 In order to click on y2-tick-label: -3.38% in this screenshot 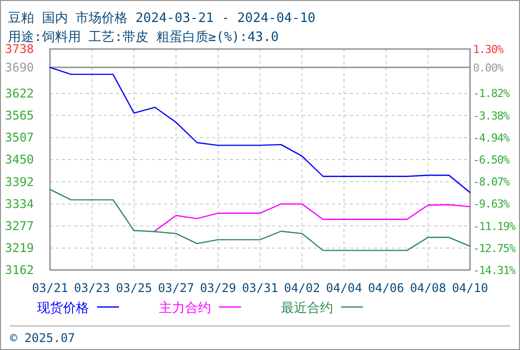, I will do `click(491, 115)`.